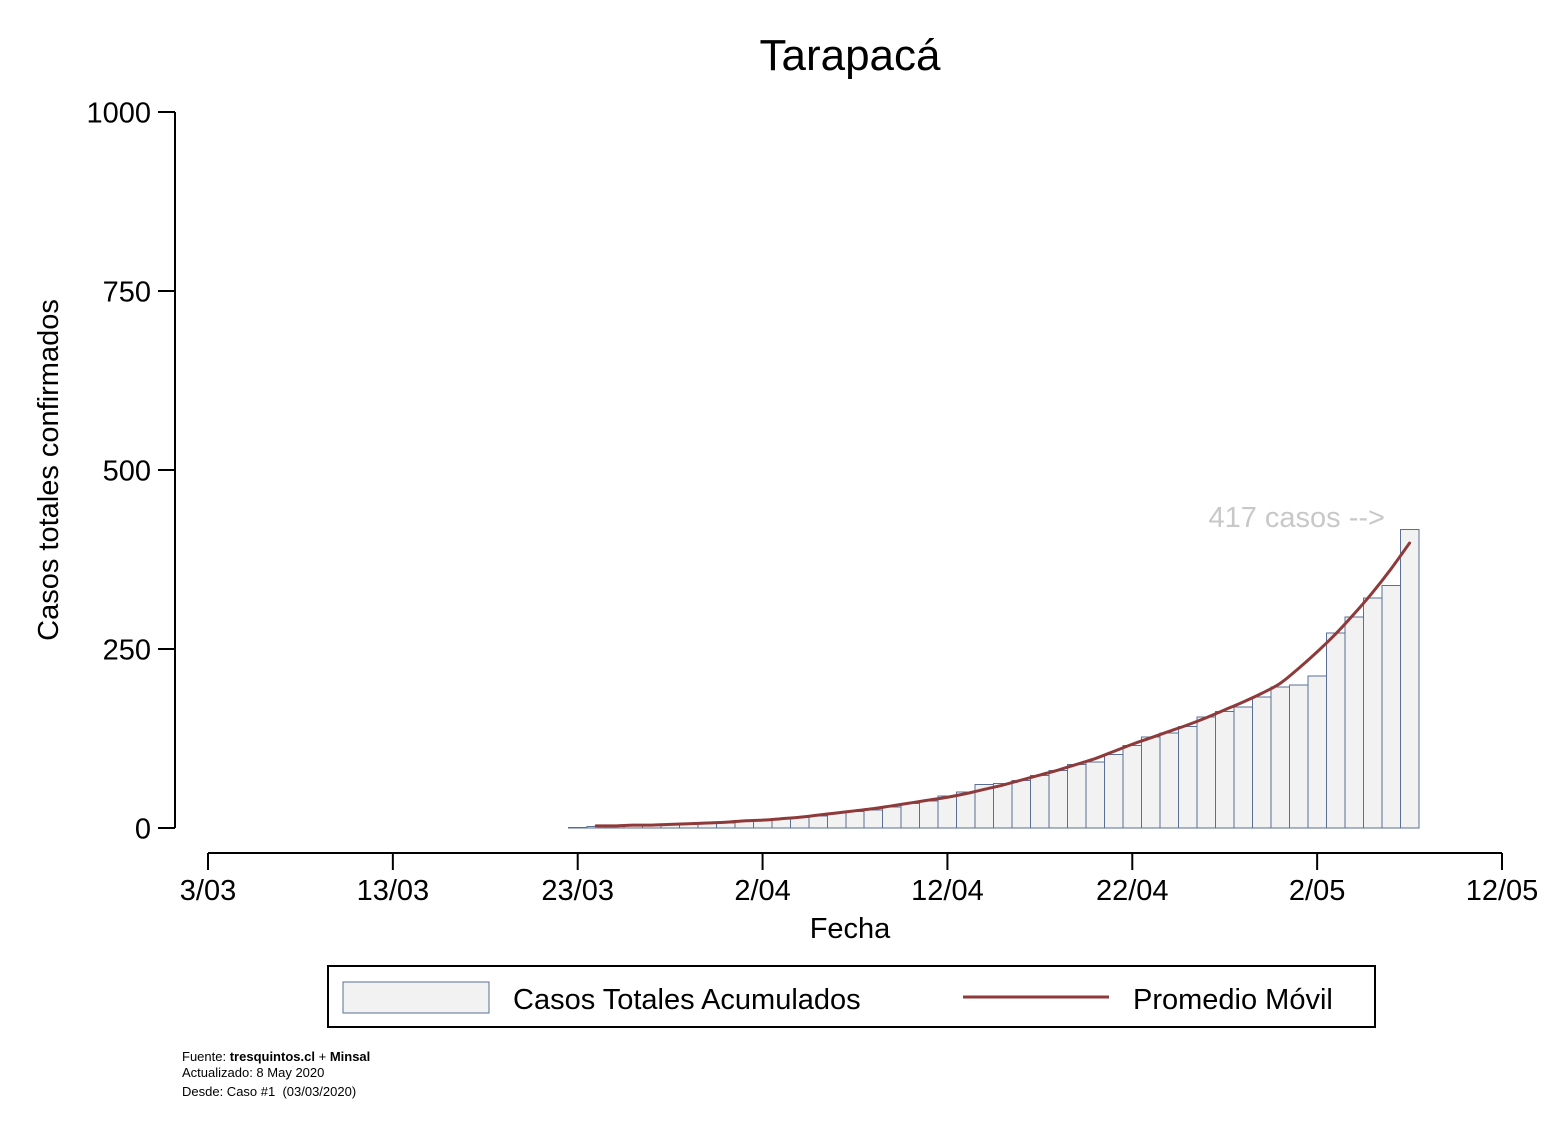 The height and width of the screenshot is (1130, 1554). Describe the element at coordinates (118, 114) in the screenshot. I see `y-tick-label: 1000` at that location.